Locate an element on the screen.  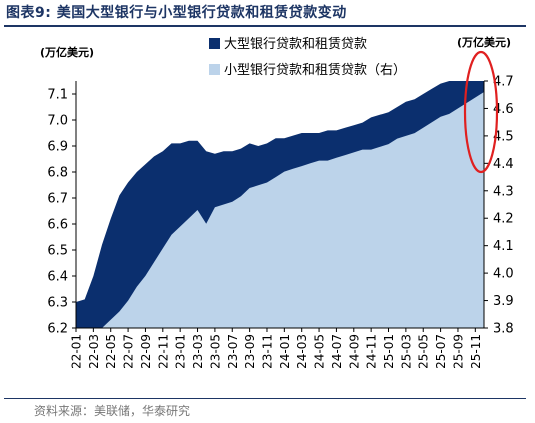
x-tick-label: 24-07 is located at coordinates (337, 351).